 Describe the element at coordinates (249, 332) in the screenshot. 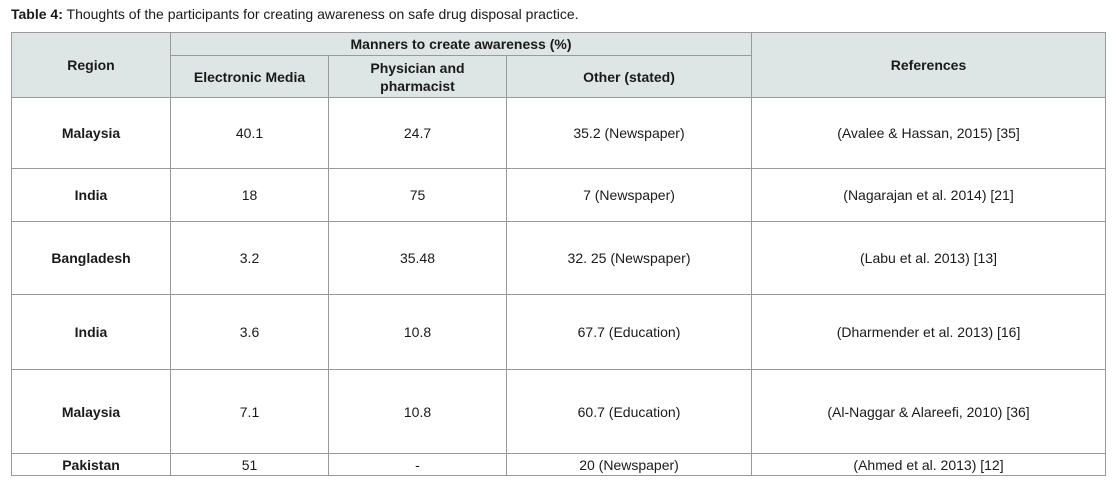

I see `cell-electronic-media: 3.6` at that location.